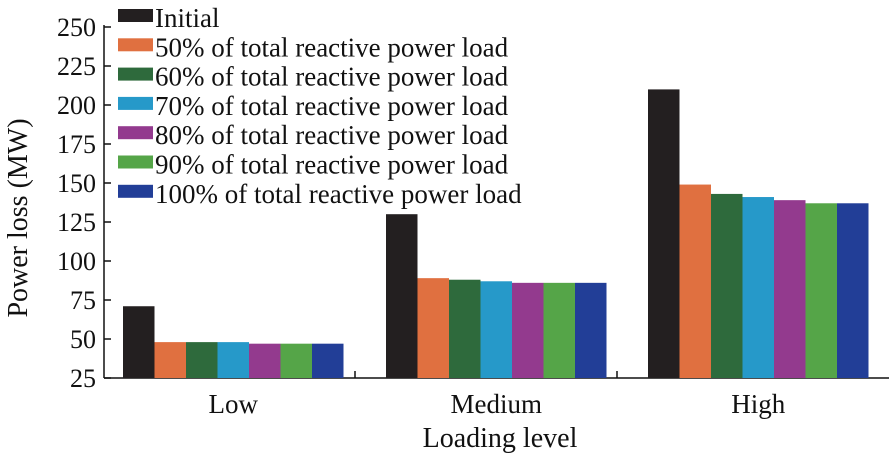  I want to click on legend-label: 100% of total reactive power load, so click(338, 194).